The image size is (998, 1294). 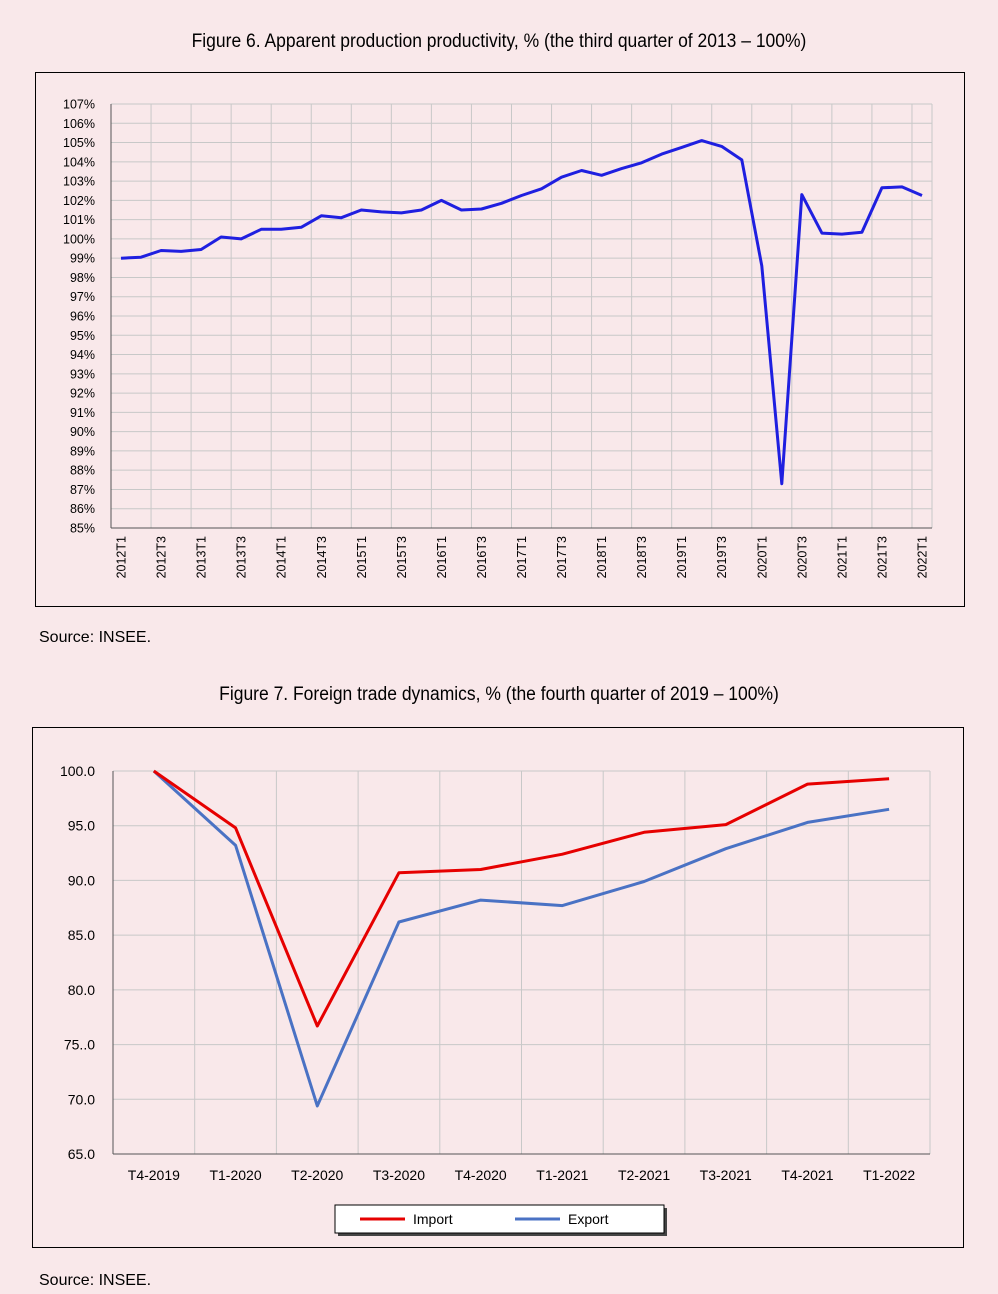 What do you see at coordinates (882, 557) in the screenshot?
I see `x-tick-label: 2021T3` at bounding box center [882, 557].